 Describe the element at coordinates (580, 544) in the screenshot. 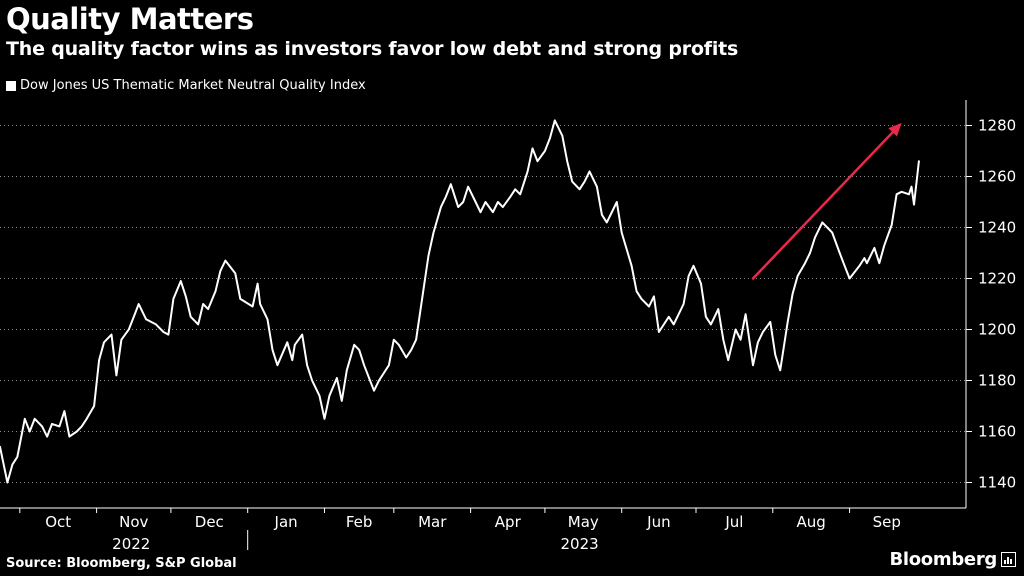

I see `x-year-label: 2023` at that location.